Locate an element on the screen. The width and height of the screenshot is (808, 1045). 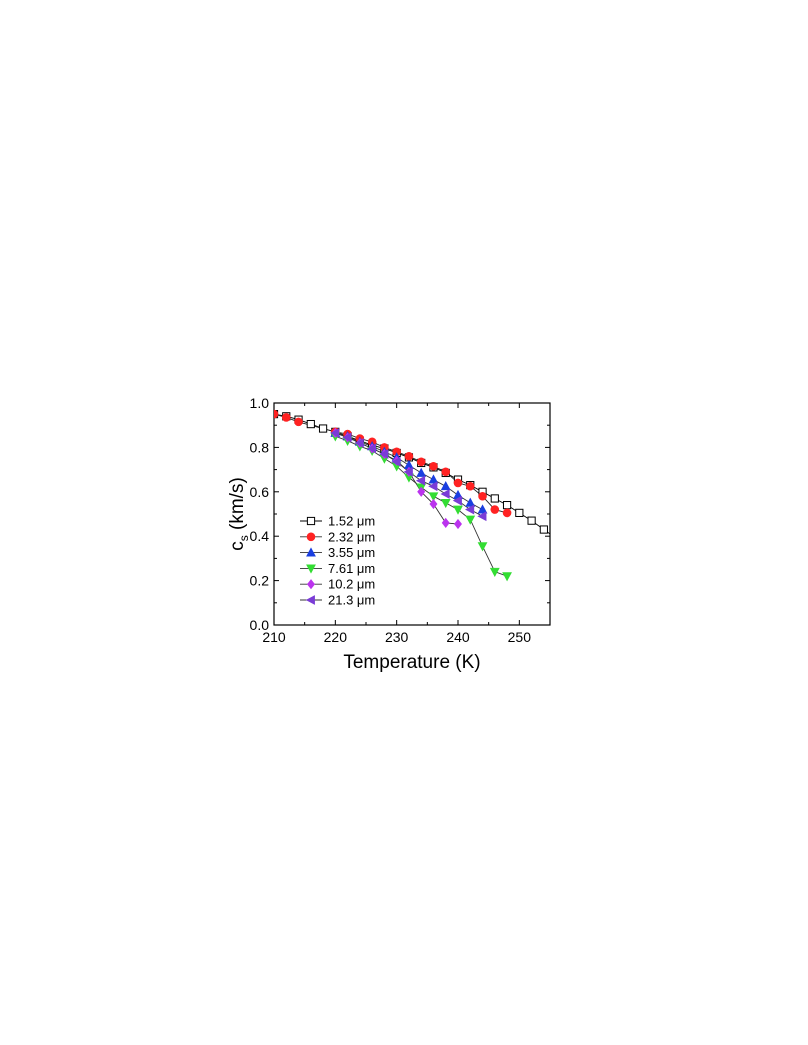
y-tick-label: 0.8 is located at coordinates (260, 447).